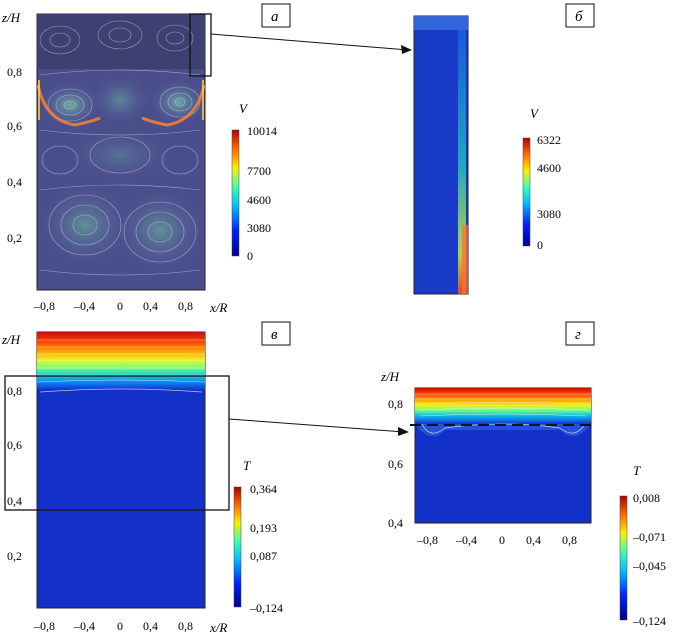 The height and width of the screenshot is (638, 683). What do you see at coordinates (642, 545) in the screenshot?
I see `colorbar-d: T 0,008 –0,071 –0,045 –0,124` at bounding box center [642, 545].